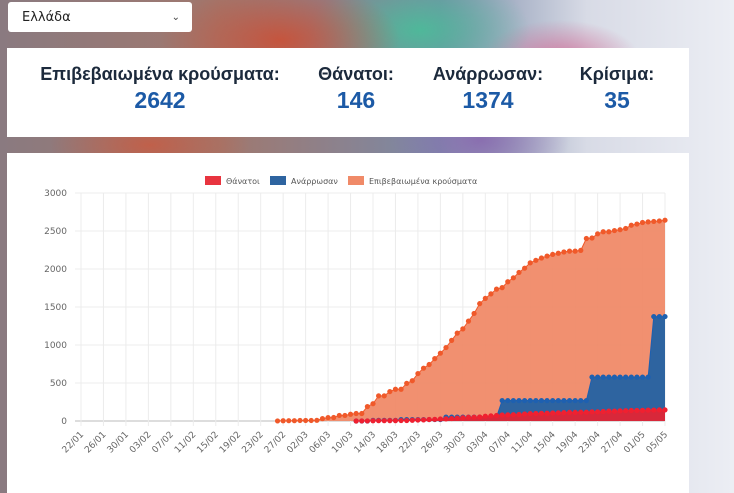 This screenshot has width=734, height=493. Describe the element at coordinates (545, 443) in the screenshot. I see `x-tick-label: 15/04` at that location.